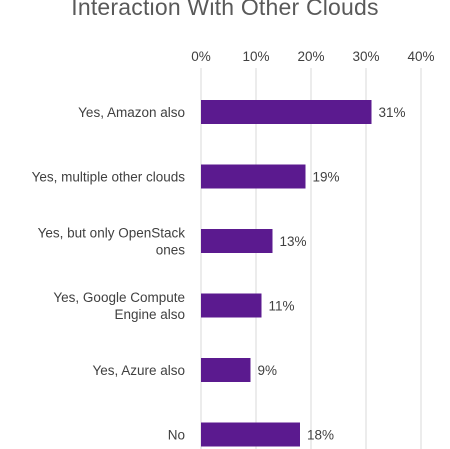 The image size is (450, 449). I want to click on category-label: ones, so click(171, 250).